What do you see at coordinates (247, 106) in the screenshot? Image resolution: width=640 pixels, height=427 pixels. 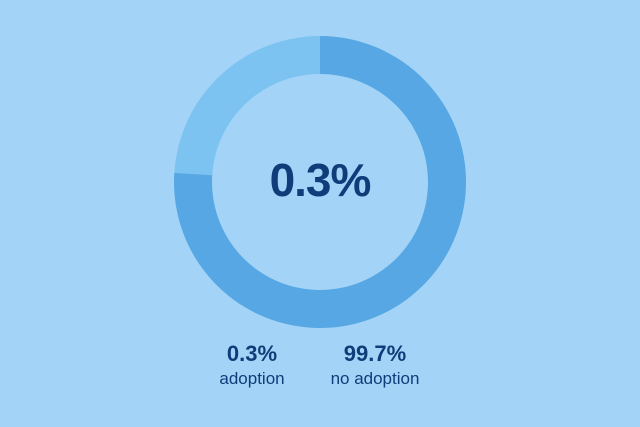 I see `donut-slice-adoption` at bounding box center [247, 106].